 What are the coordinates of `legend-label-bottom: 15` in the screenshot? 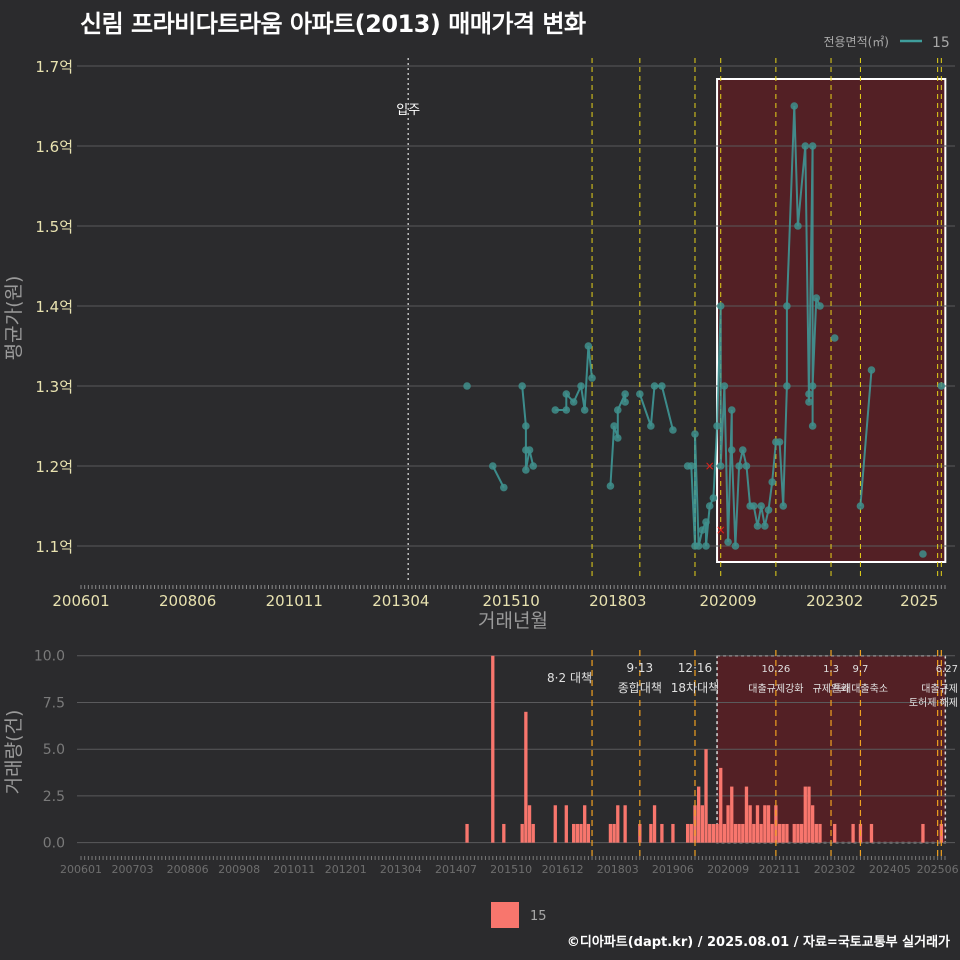 It's located at (538, 916).